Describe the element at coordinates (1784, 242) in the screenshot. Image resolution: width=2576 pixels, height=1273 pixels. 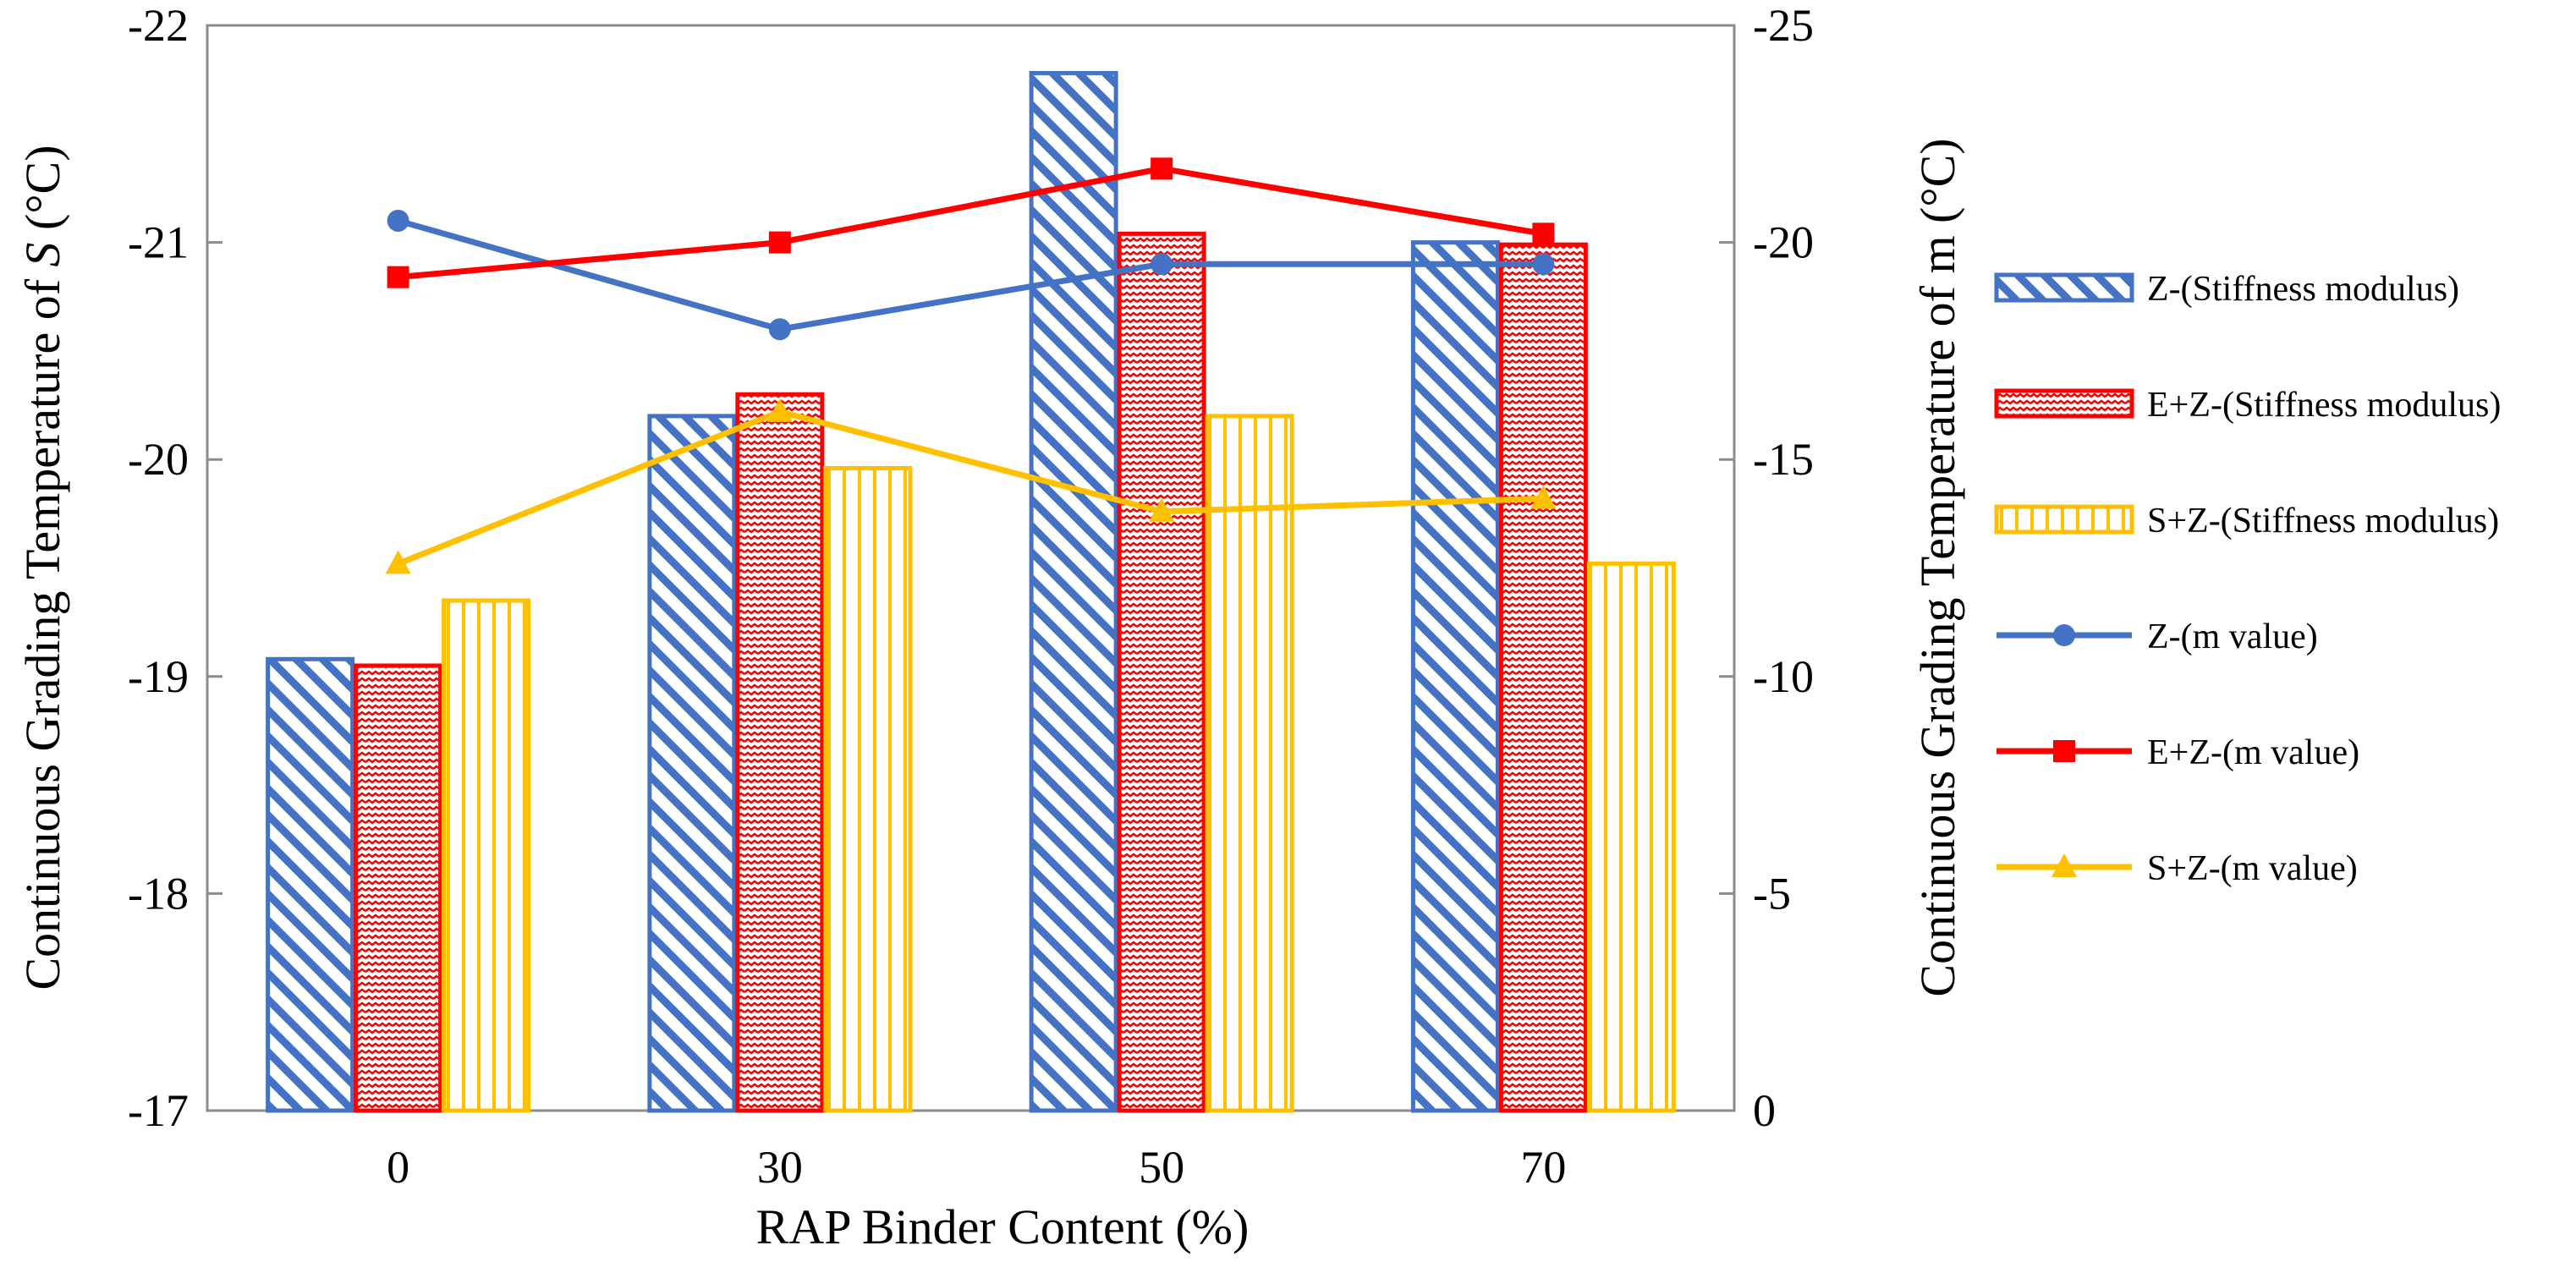
I see `right-tick-label: -20` at that location.